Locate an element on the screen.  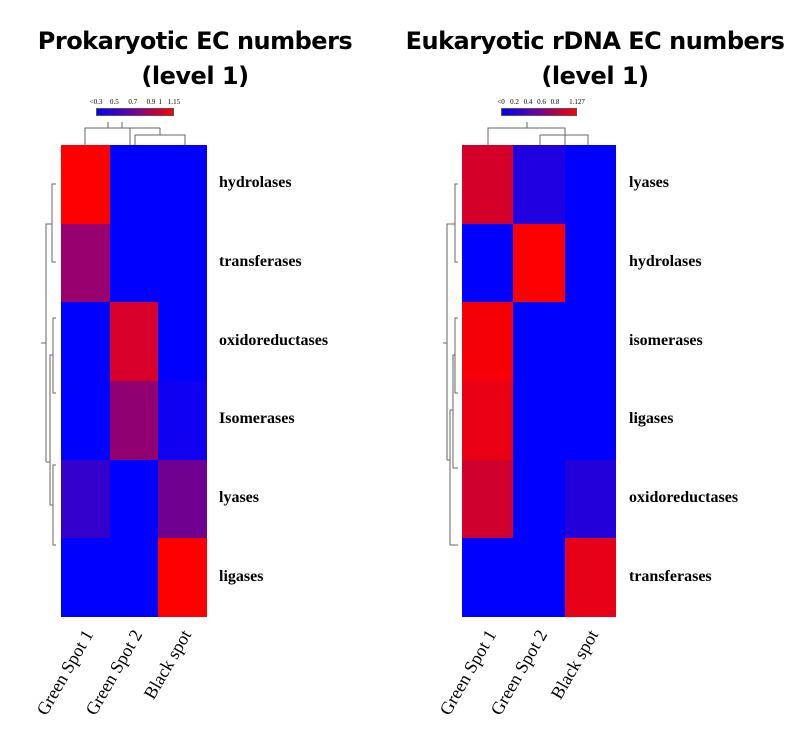
row-label: isomerases is located at coordinates (666, 340).